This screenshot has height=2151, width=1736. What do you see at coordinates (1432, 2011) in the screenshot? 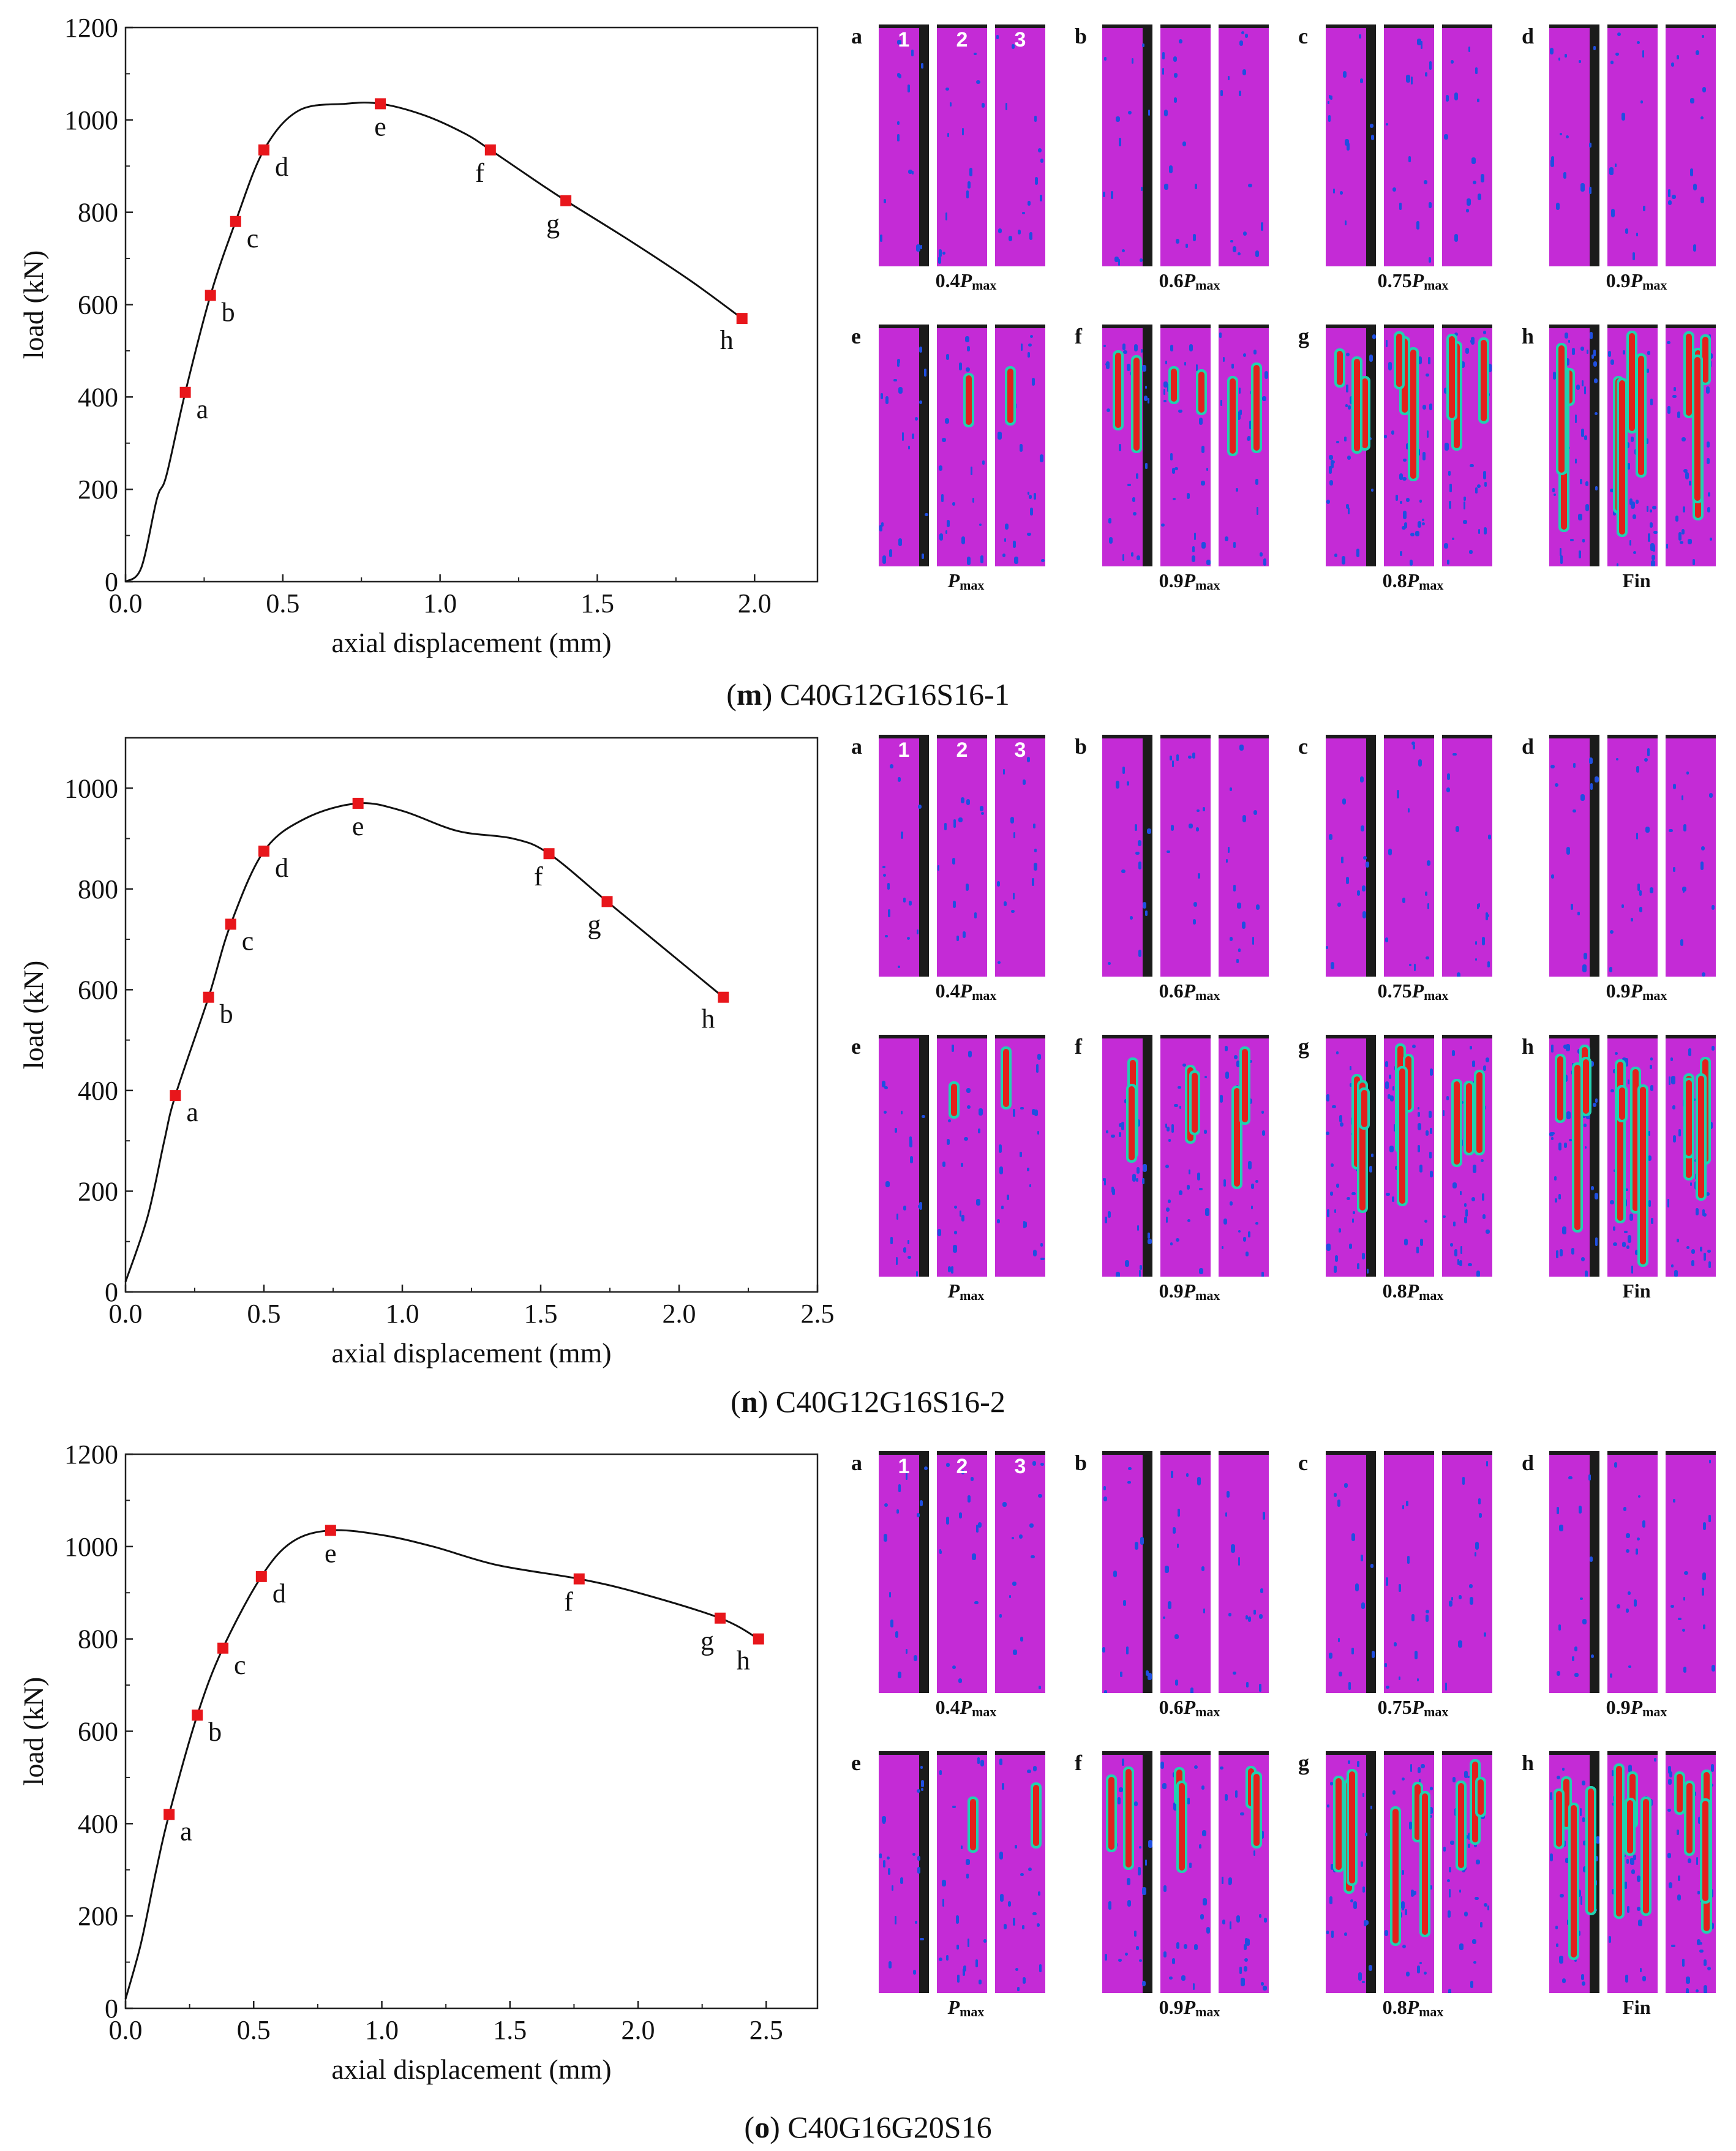
I see `label-subscript: max` at bounding box center [1432, 2011].